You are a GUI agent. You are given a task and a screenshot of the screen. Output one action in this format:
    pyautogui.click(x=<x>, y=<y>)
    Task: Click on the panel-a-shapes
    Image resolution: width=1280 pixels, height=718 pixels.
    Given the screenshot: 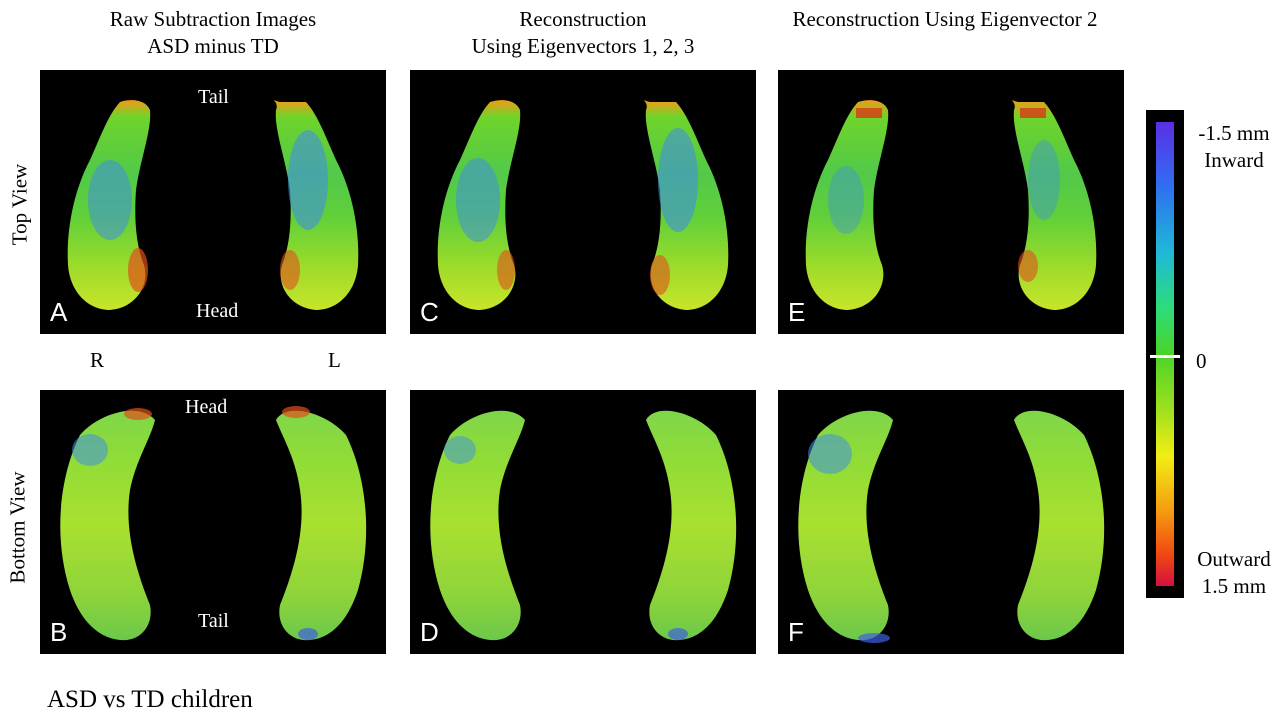 What is the action you would take?
    pyautogui.click(x=213, y=205)
    